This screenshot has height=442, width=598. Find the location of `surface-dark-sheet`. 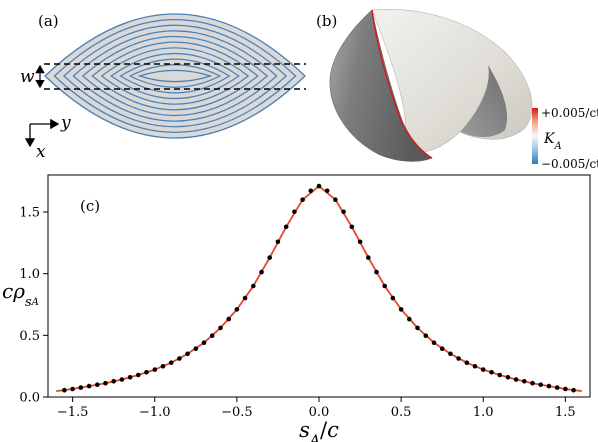

surface-dark-sheet is located at coordinates (381, 85).